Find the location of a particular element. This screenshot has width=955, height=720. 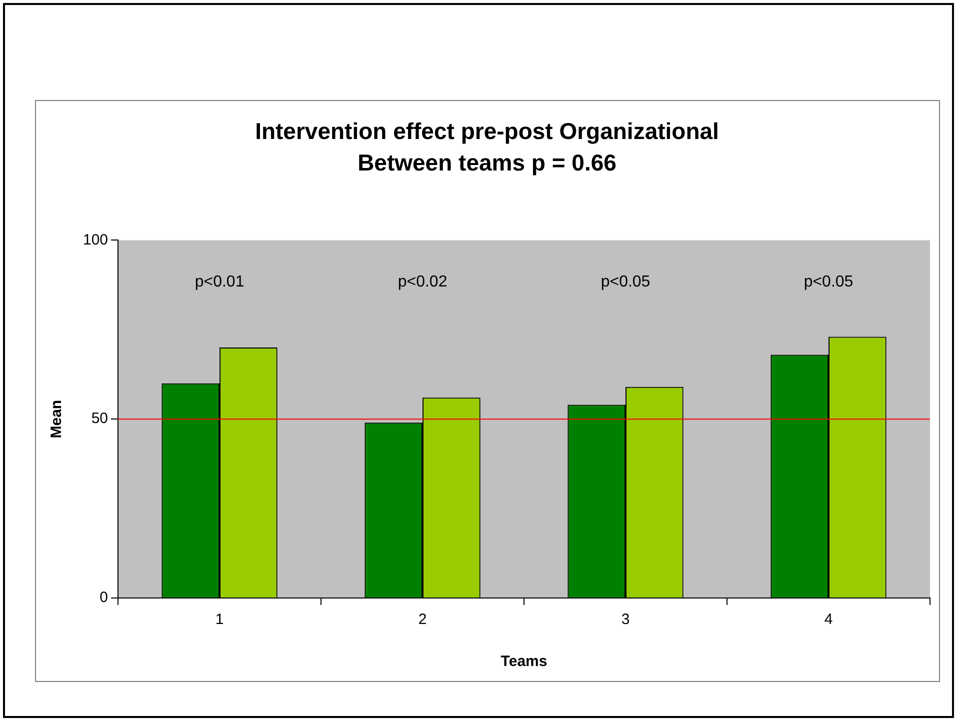

x-tick-label: 1 is located at coordinates (219, 619).